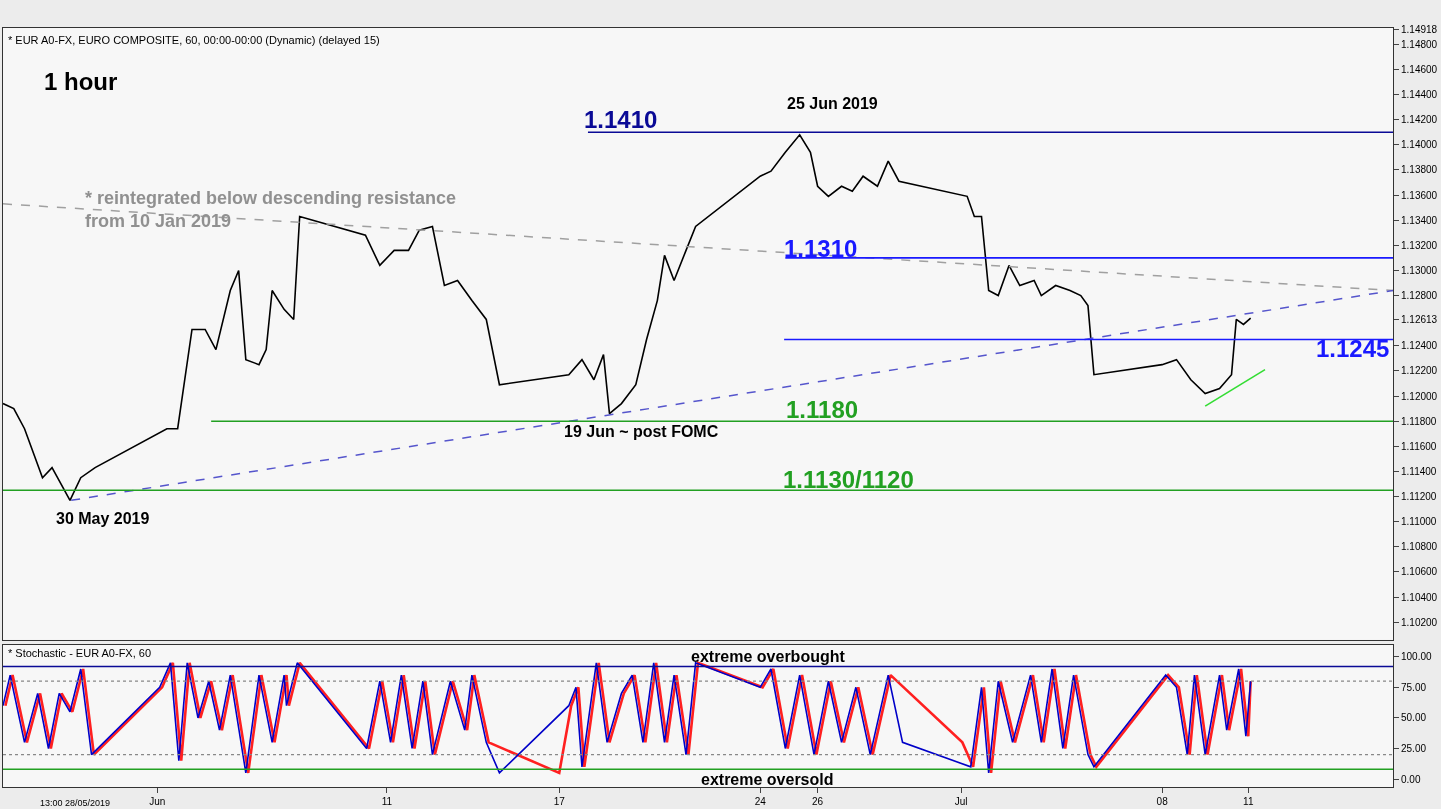  Describe the element at coordinates (822, 409) in the screenshot. I see `annotation: 1.1180` at that location.